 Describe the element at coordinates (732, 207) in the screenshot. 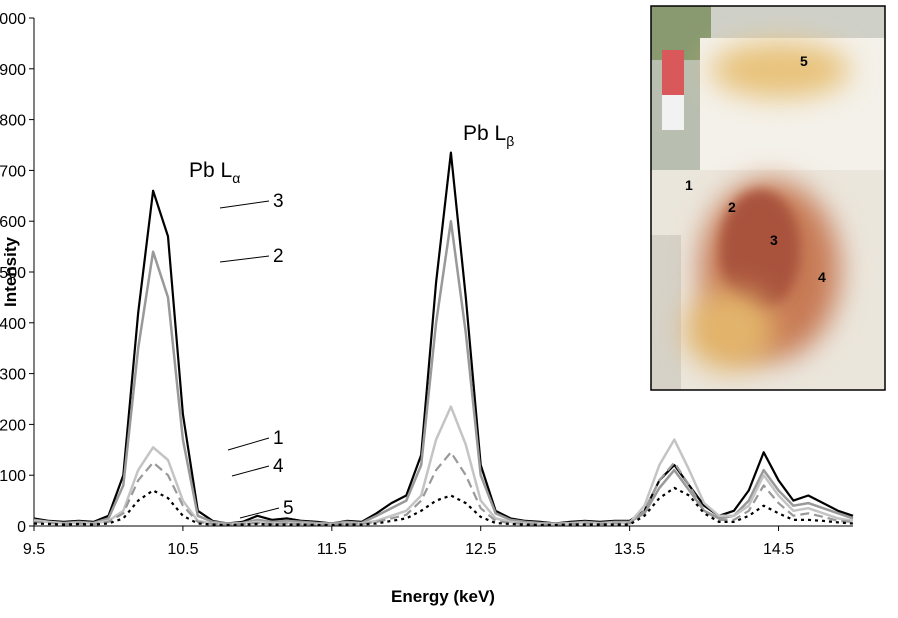

I see `inset-label: 2` at that location.